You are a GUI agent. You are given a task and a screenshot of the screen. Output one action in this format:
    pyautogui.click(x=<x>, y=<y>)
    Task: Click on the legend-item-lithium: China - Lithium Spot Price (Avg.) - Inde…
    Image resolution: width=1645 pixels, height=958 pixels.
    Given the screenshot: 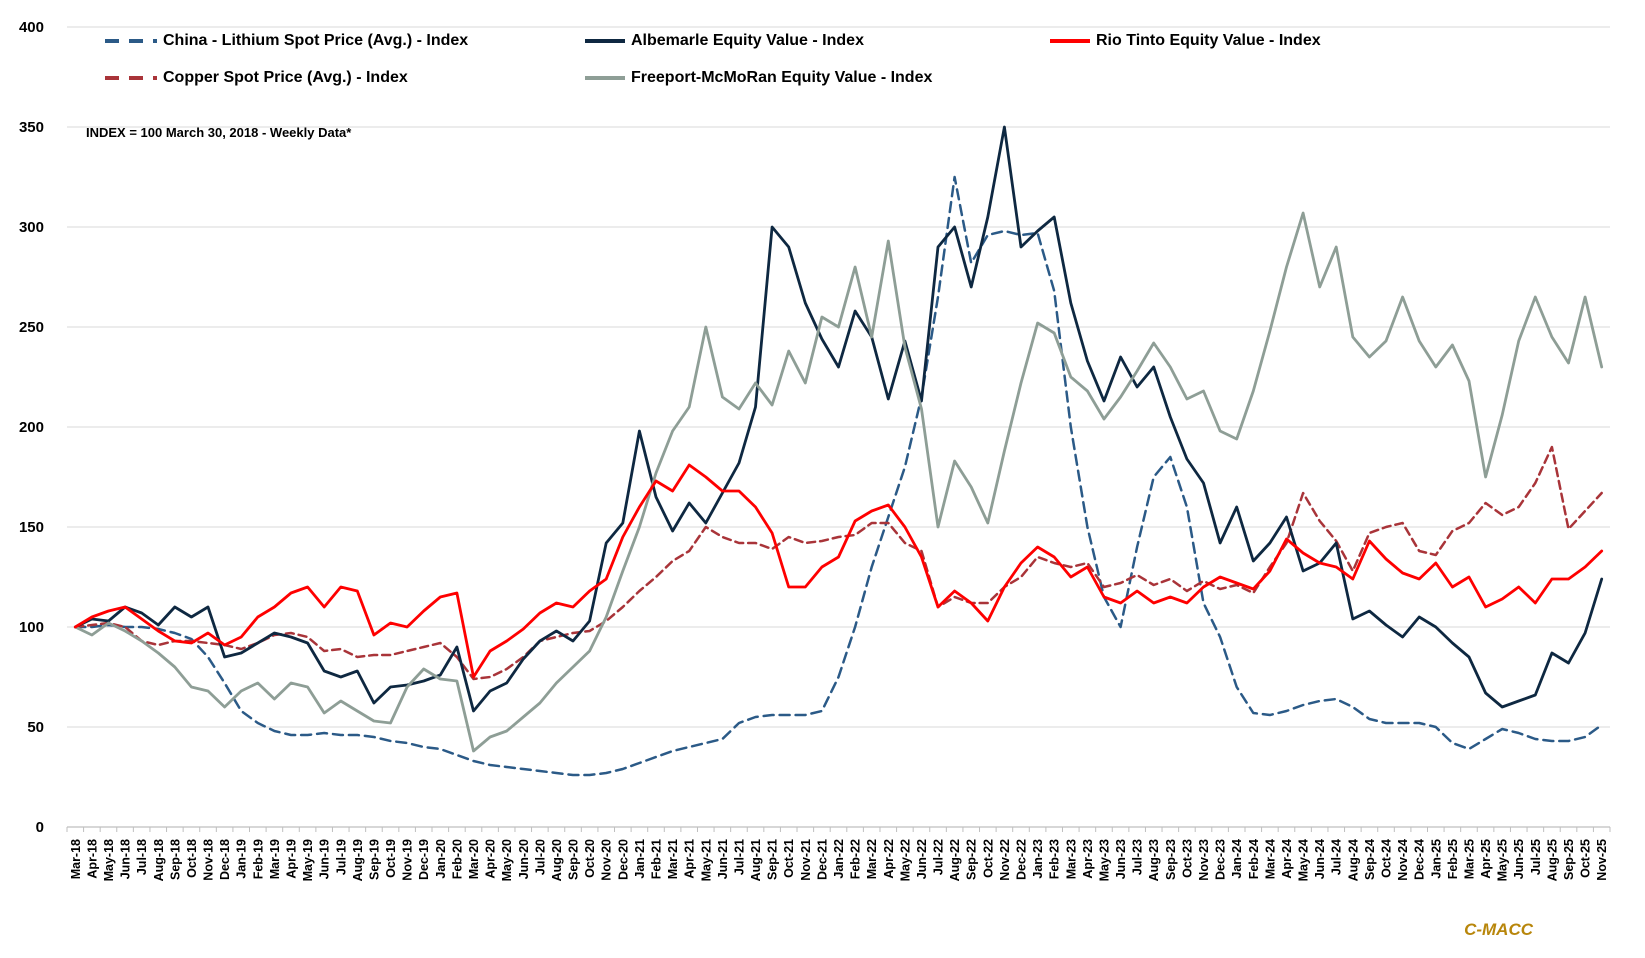 What is the action you would take?
    pyautogui.click(x=286, y=41)
    